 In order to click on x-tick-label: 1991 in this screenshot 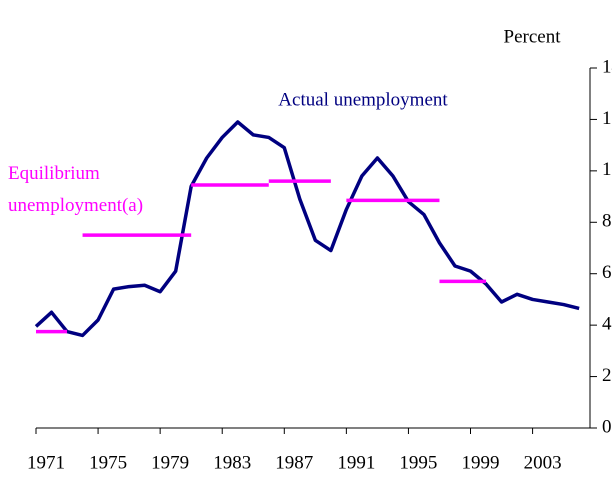, I will do `click(356, 462)`.